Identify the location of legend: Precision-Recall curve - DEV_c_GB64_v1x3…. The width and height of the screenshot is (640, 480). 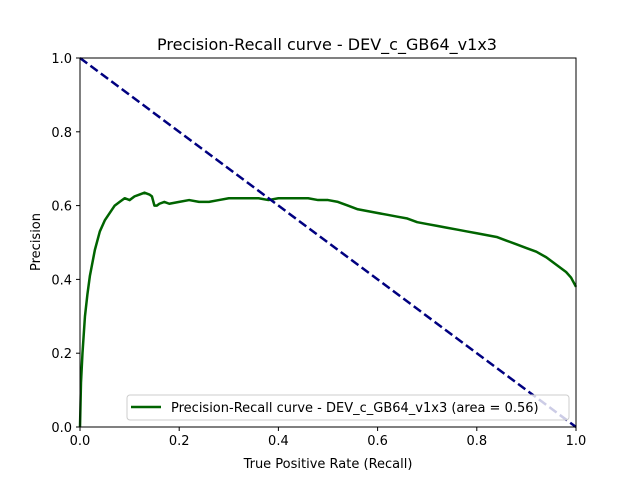
(348, 407).